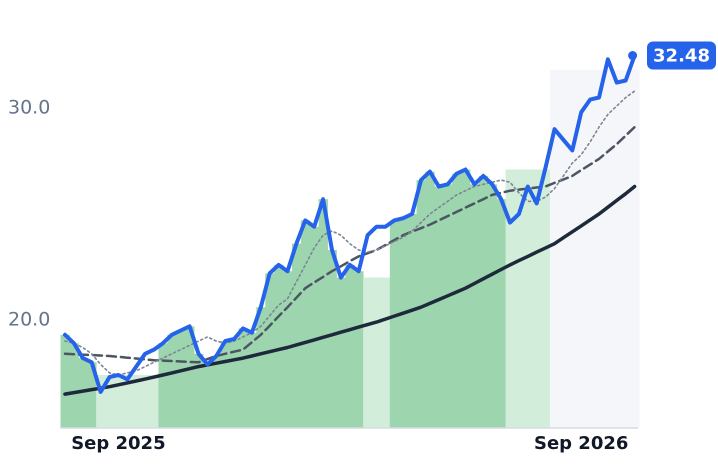  Describe the element at coordinates (29, 108) in the screenshot. I see `y-tick-label: 30.0` at that location.